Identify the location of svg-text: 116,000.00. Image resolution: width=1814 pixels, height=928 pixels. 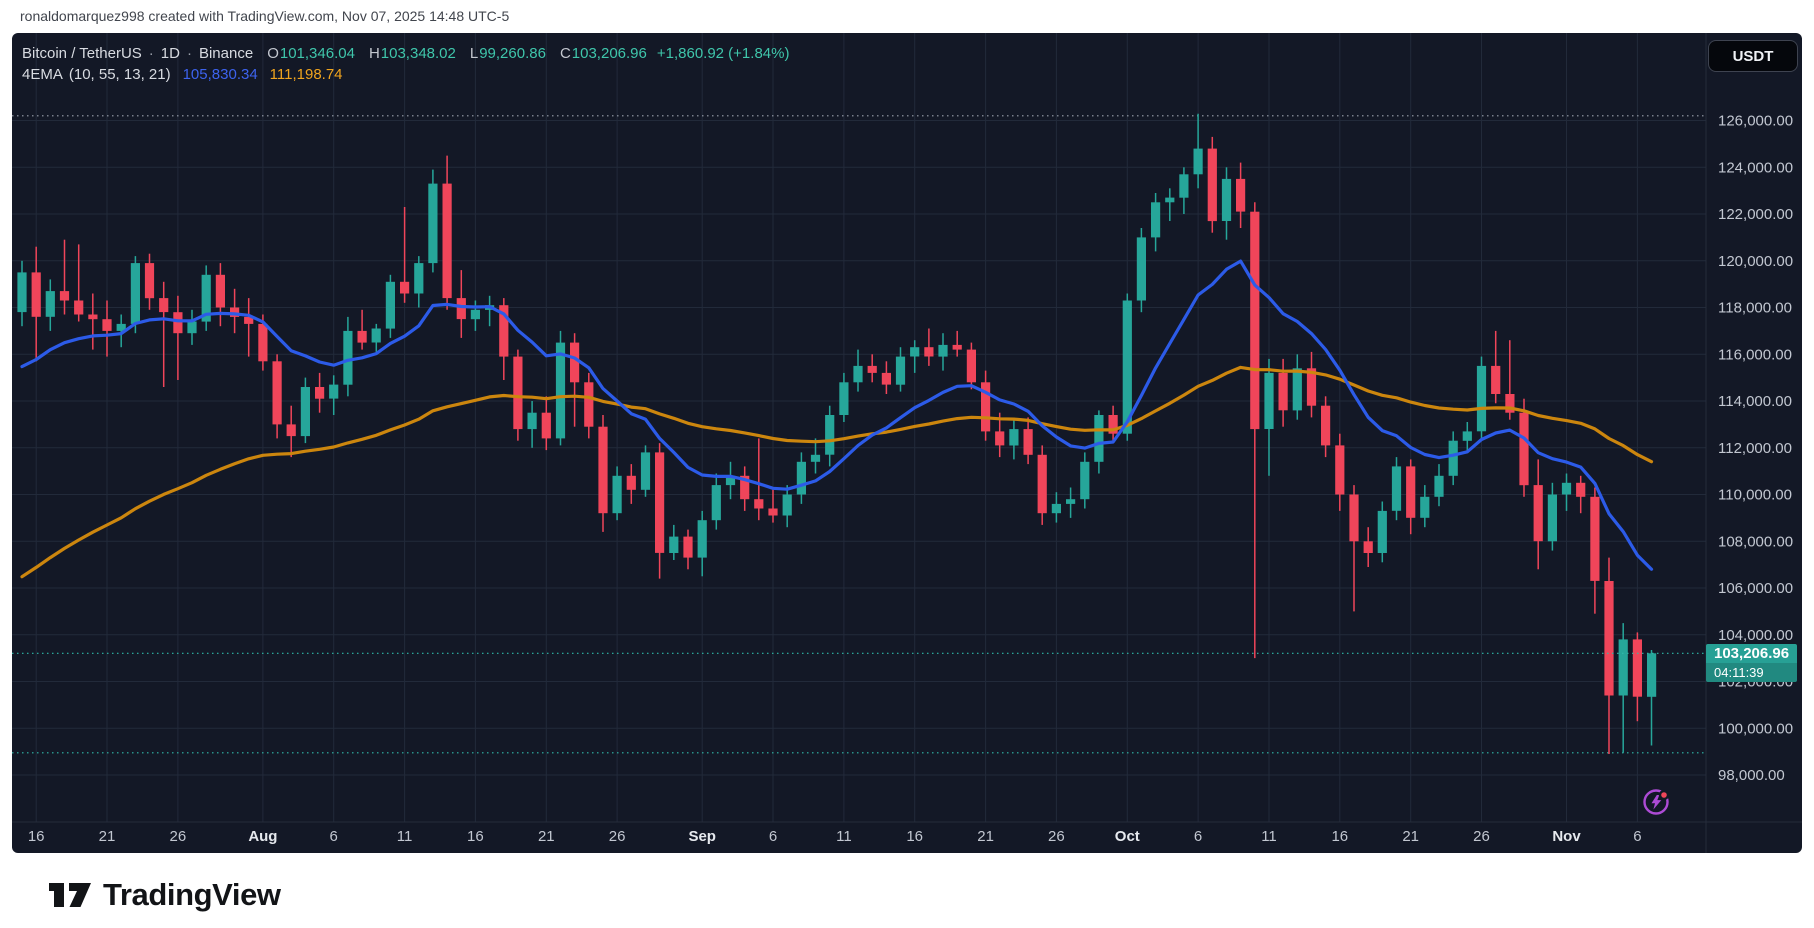
(1755, 354).